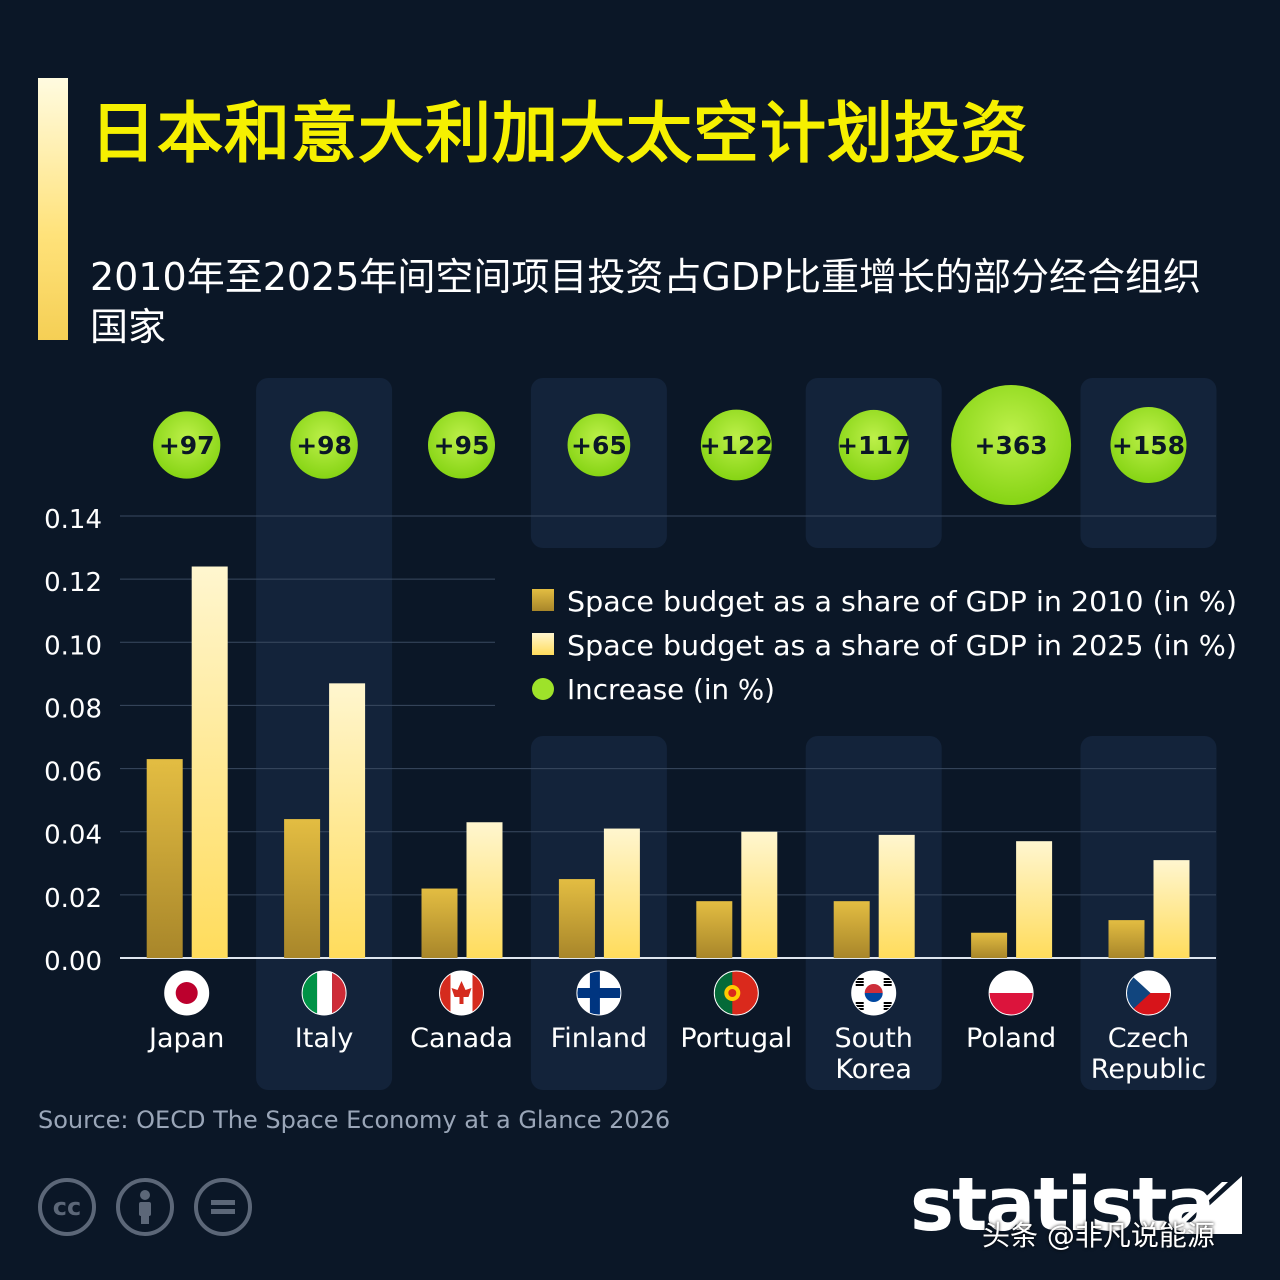 The height and width of the screenshot is (1280, 1280). What do you see at coordinates (1149, 1038) in the screenshot?
I see `x-category-label-line: Czech` at bounding box center [1149, 1038].